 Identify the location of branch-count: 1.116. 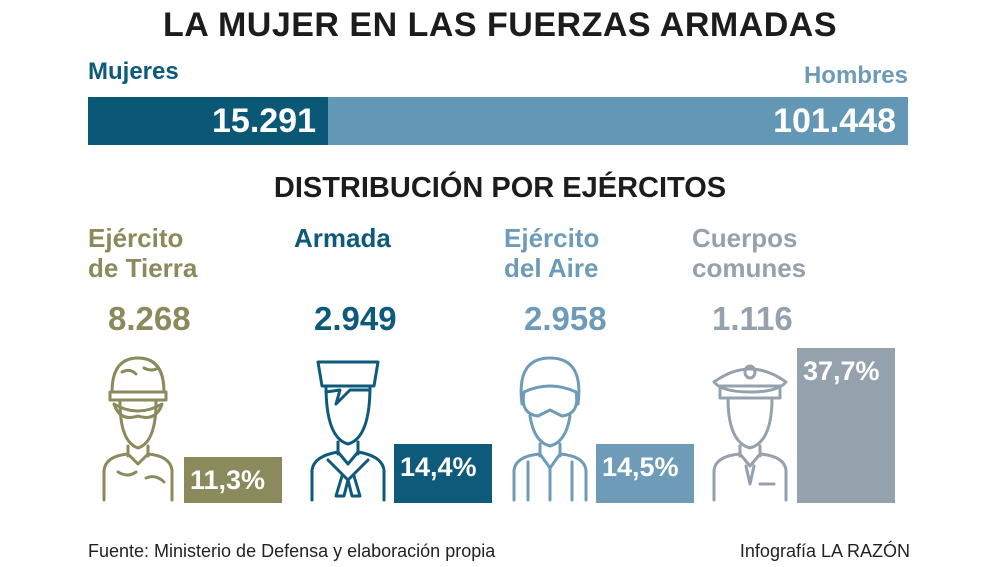
(752, 318).